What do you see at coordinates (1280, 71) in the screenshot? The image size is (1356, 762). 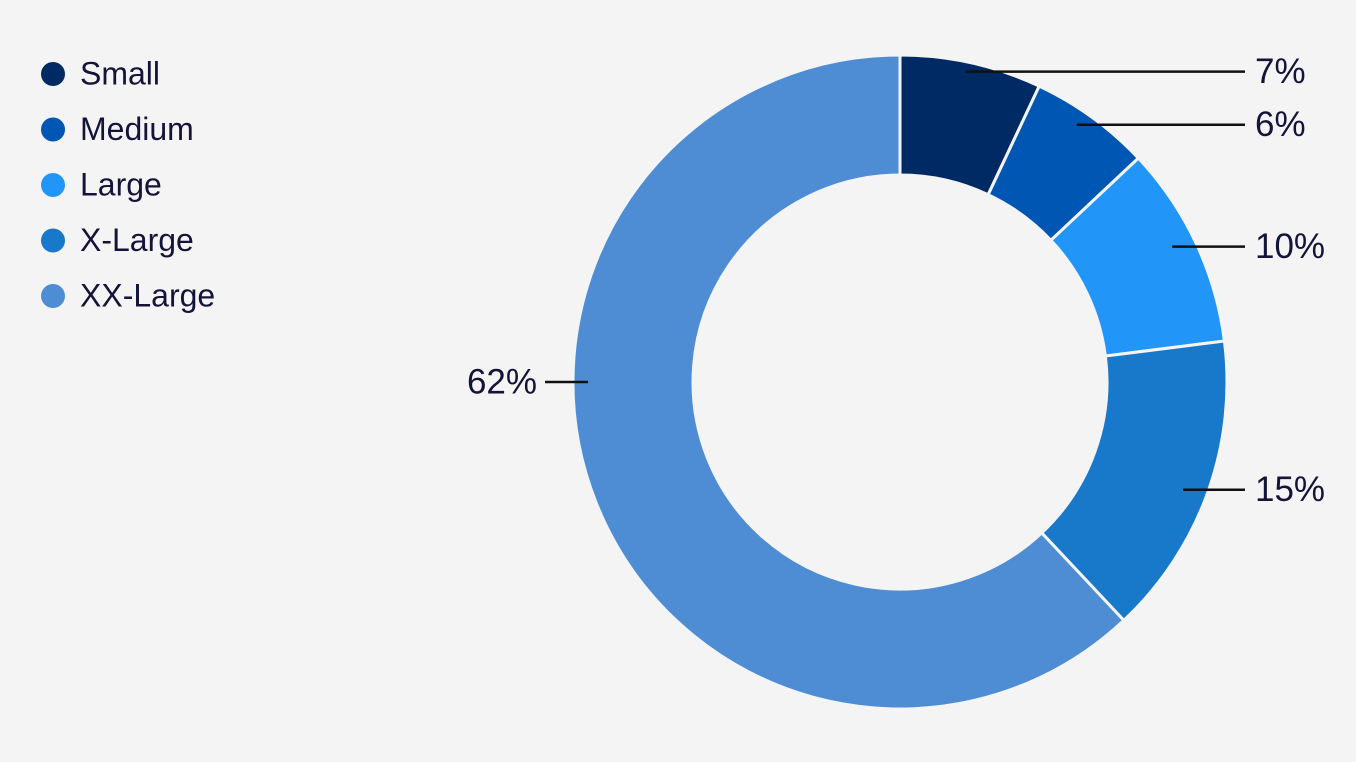 I see `data-label: 7%` at bounding box center [1280, 71].